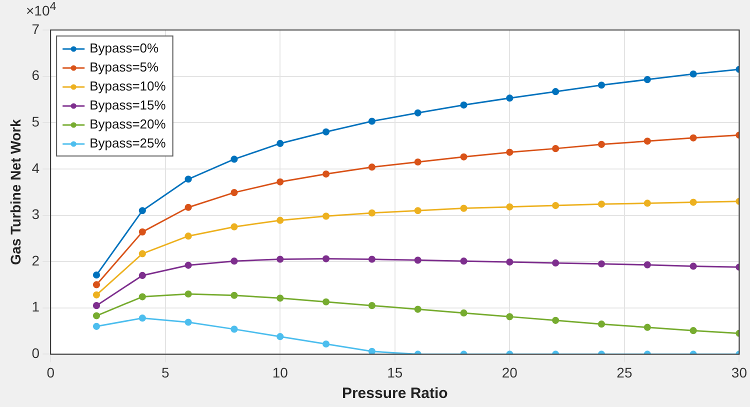  Describe the element at coordinates (128, 86) in the screenshot. I see `legend-label: Bypass=10%` at that location.